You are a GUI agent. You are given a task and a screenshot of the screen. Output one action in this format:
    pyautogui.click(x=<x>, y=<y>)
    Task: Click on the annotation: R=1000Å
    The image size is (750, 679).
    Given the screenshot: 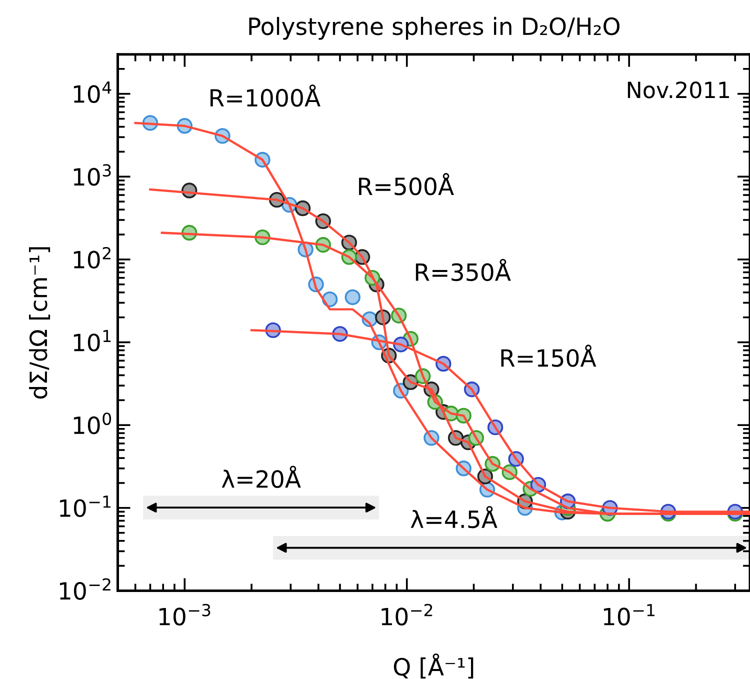 What is the action you would take?
    pyautogui.click(x=265, y=95)
    